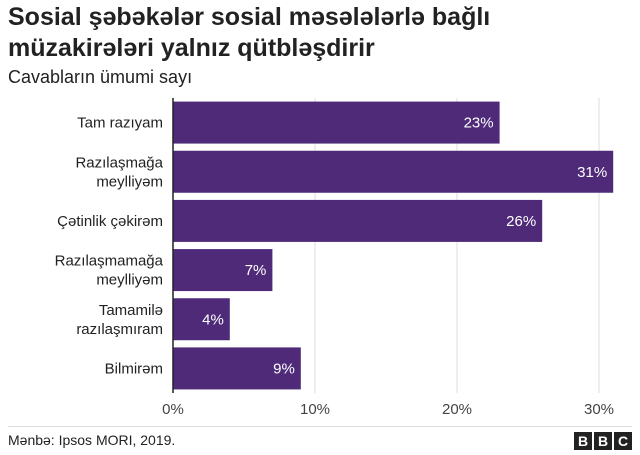  Describe the element at coordinates (592, 172) in the screenshot. I see `bar-value-label: 31%` at that location.